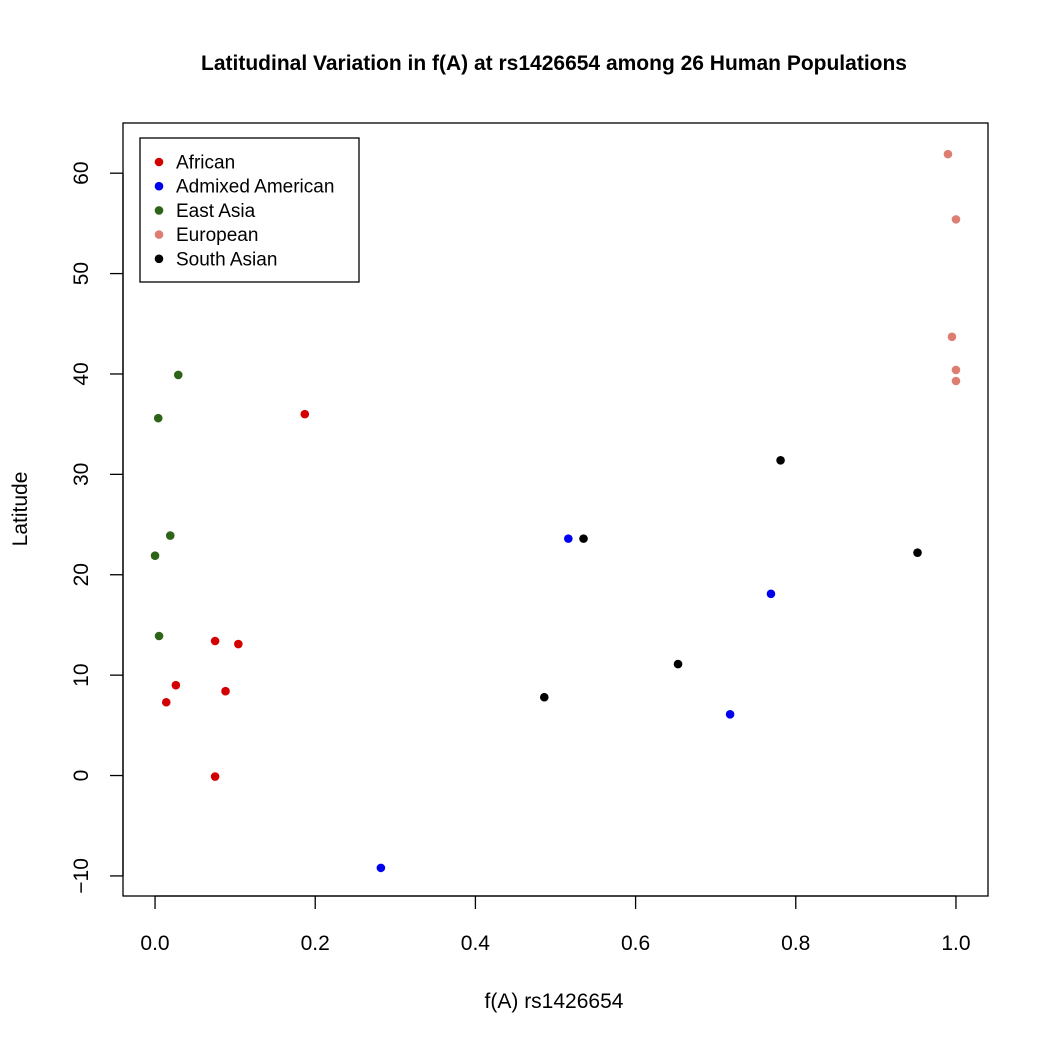 This screenshot has height=1050, width=1050. Describe the element at coordinates (554, 1001) in the screenshot. I see `x-axis-label: f(A) rs1426654` at that location.